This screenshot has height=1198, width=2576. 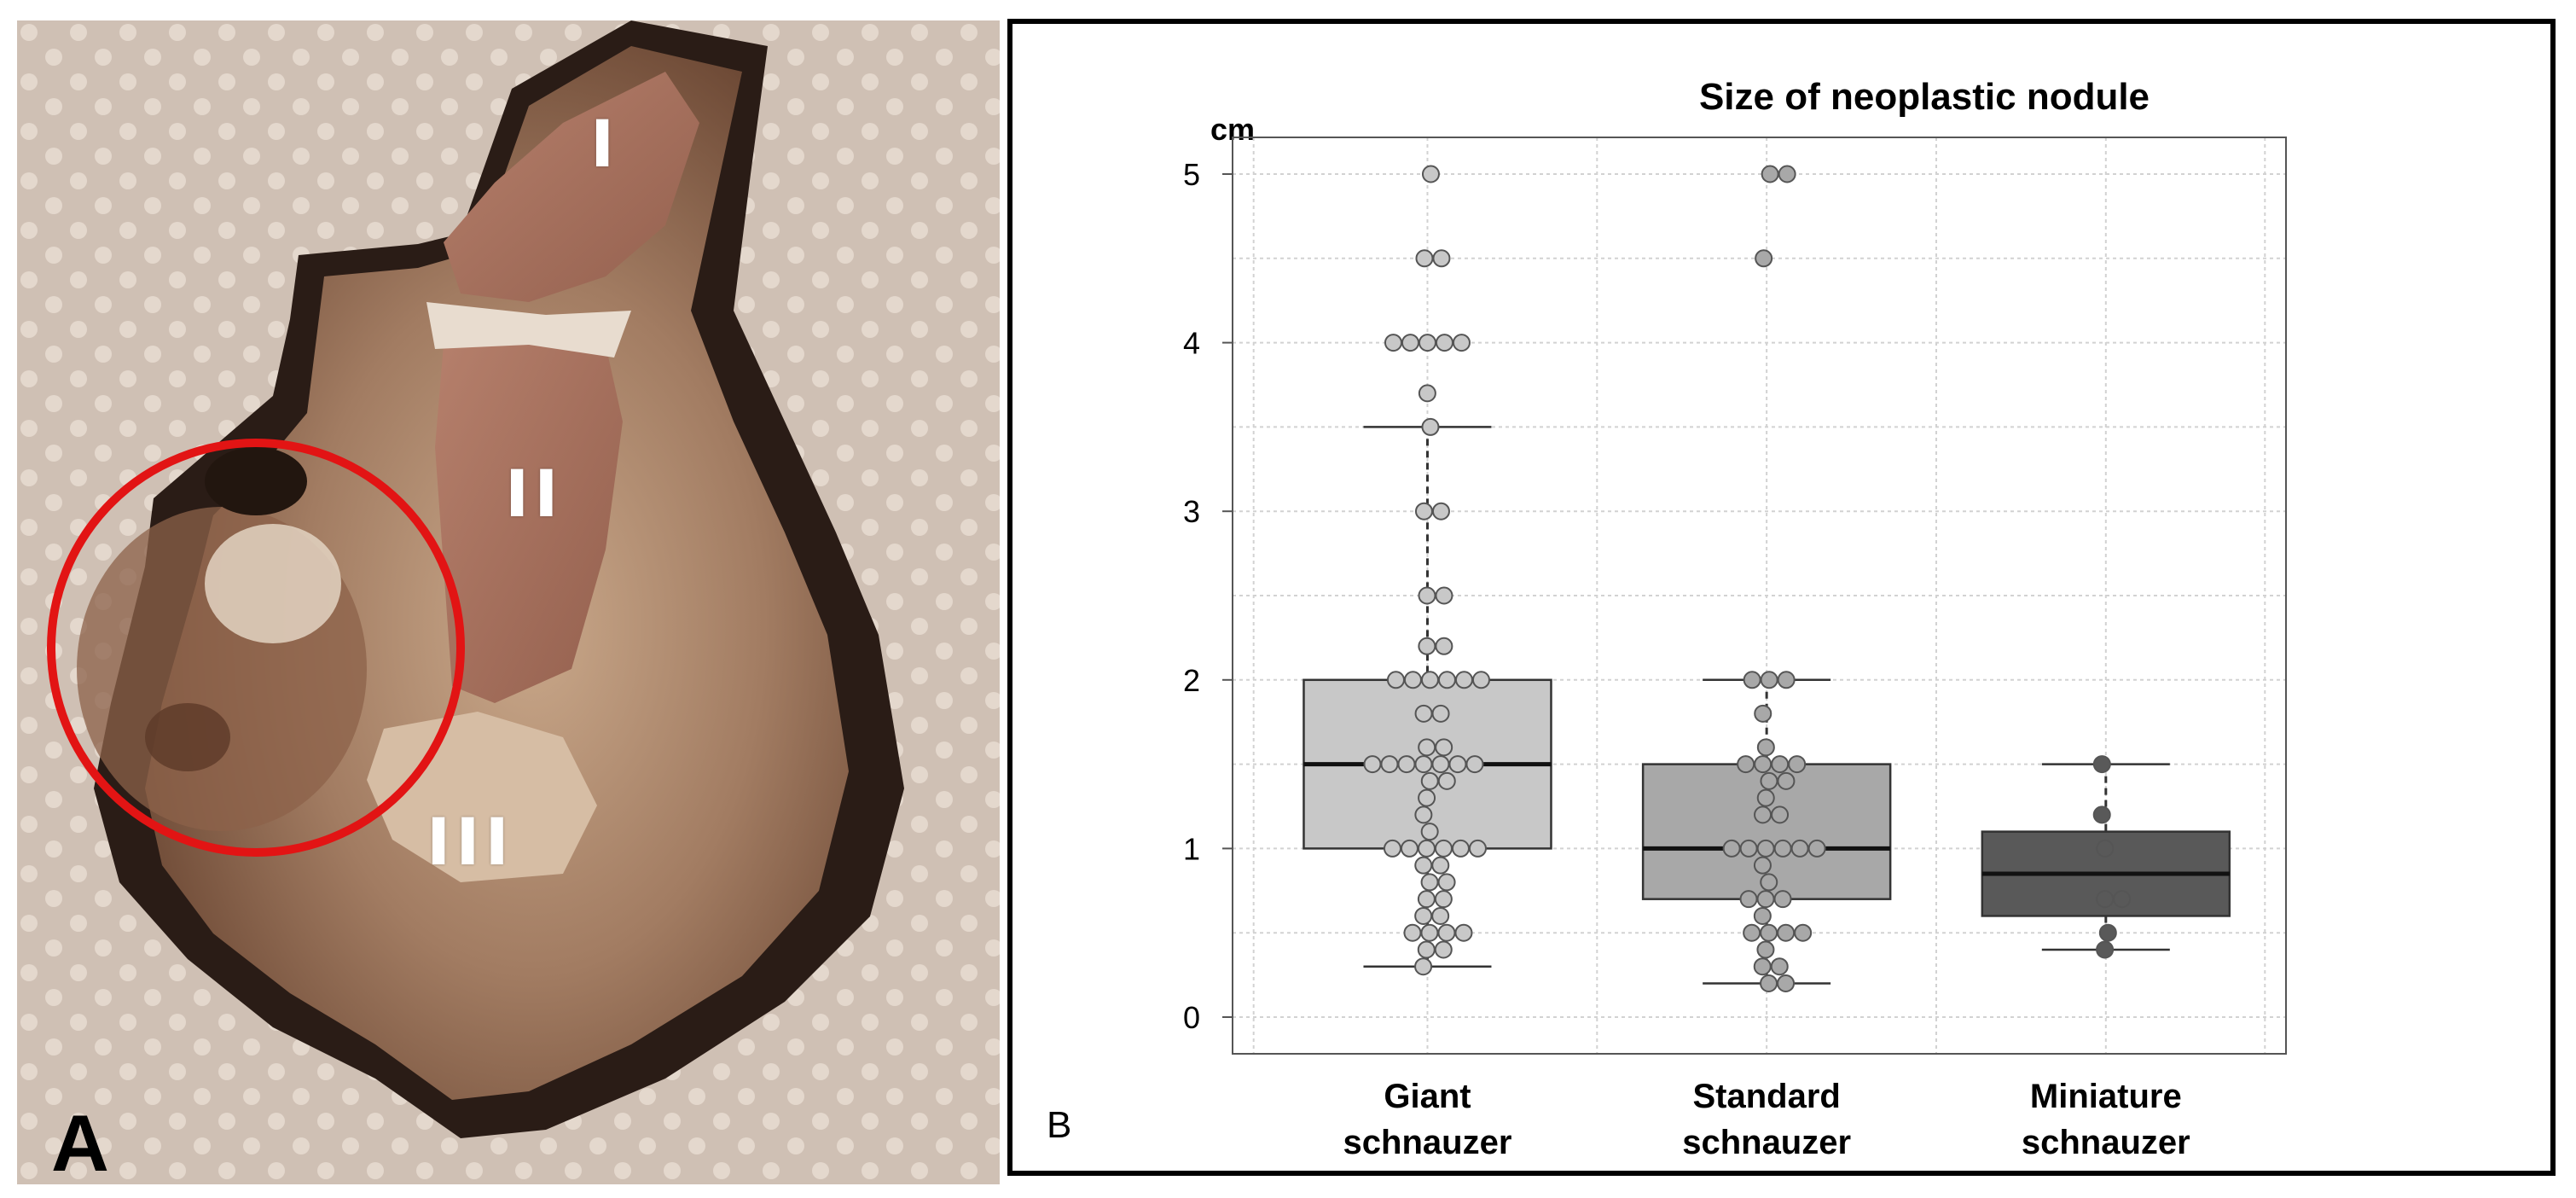 I want to click on y-tick-label: 2, so click(x=1191, y=681).